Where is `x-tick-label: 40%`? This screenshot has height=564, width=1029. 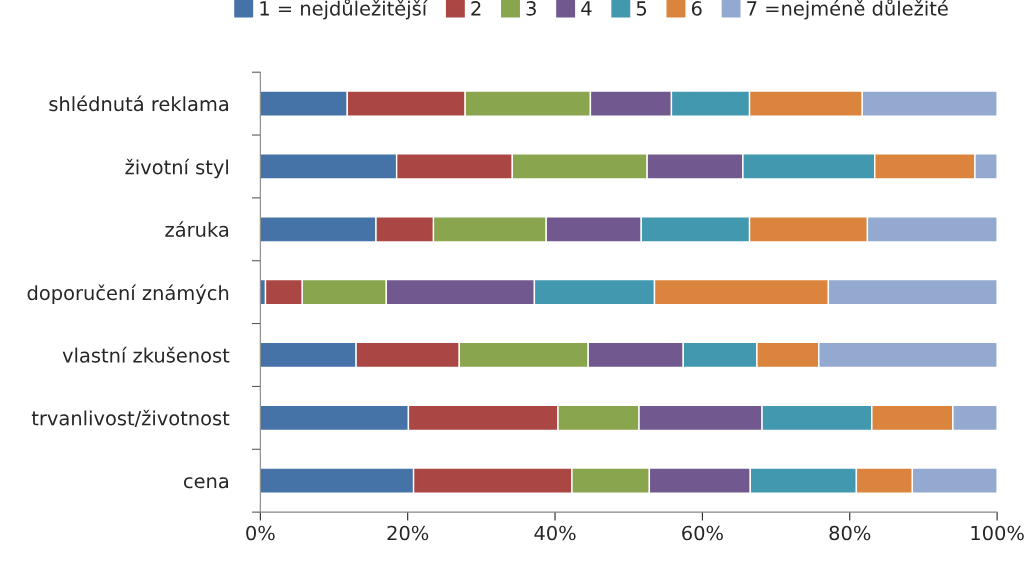 x-tick-label: 40% is located at coordinates (555, 533).